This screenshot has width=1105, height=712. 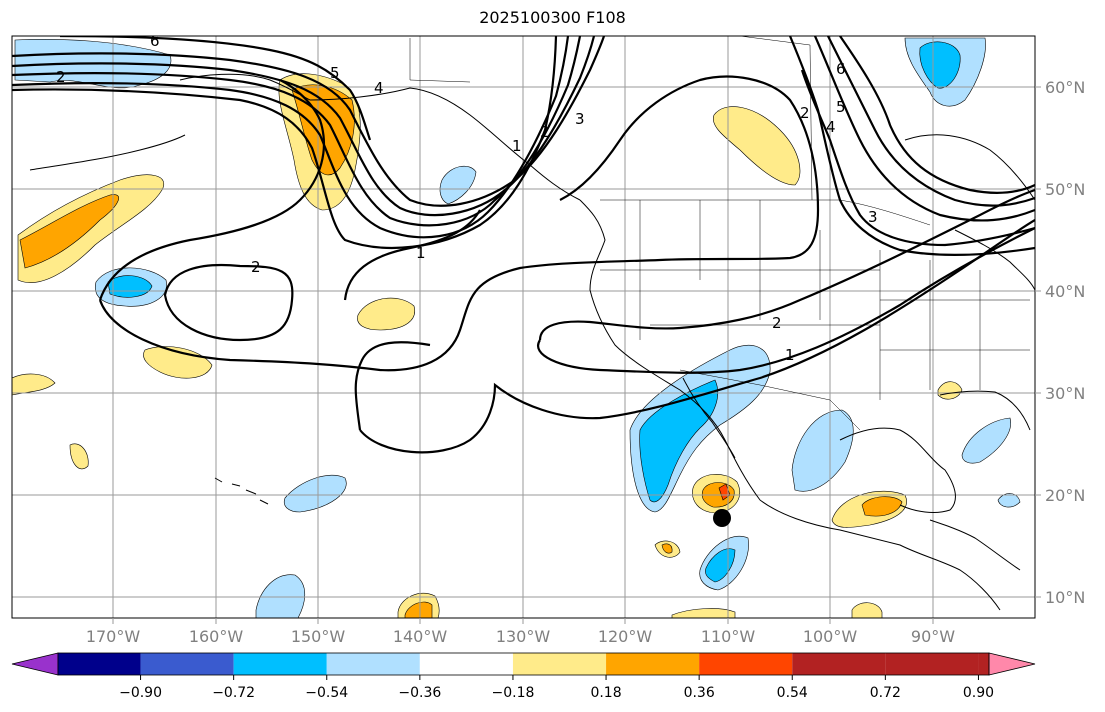 I want to click on colorbar-tick-label: −0.90, so click(x=140, y=693).